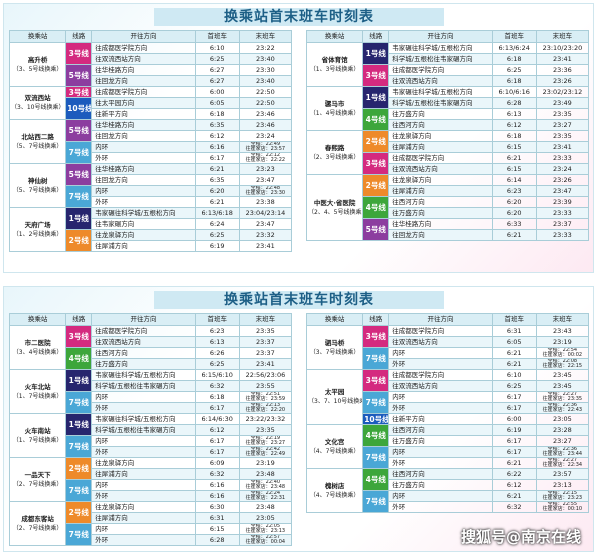  I want to click on row: 往双流西站方向 6:25 23:40, so click(151, 59).